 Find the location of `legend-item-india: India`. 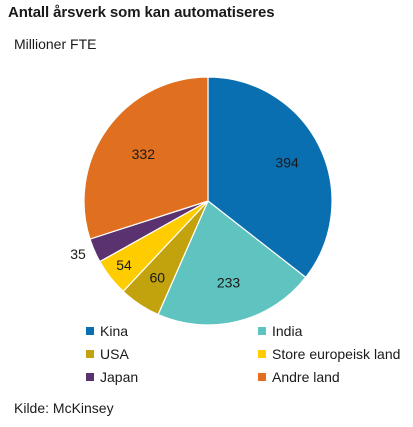

legend-item-india: India is located at coordinates (280, 331).